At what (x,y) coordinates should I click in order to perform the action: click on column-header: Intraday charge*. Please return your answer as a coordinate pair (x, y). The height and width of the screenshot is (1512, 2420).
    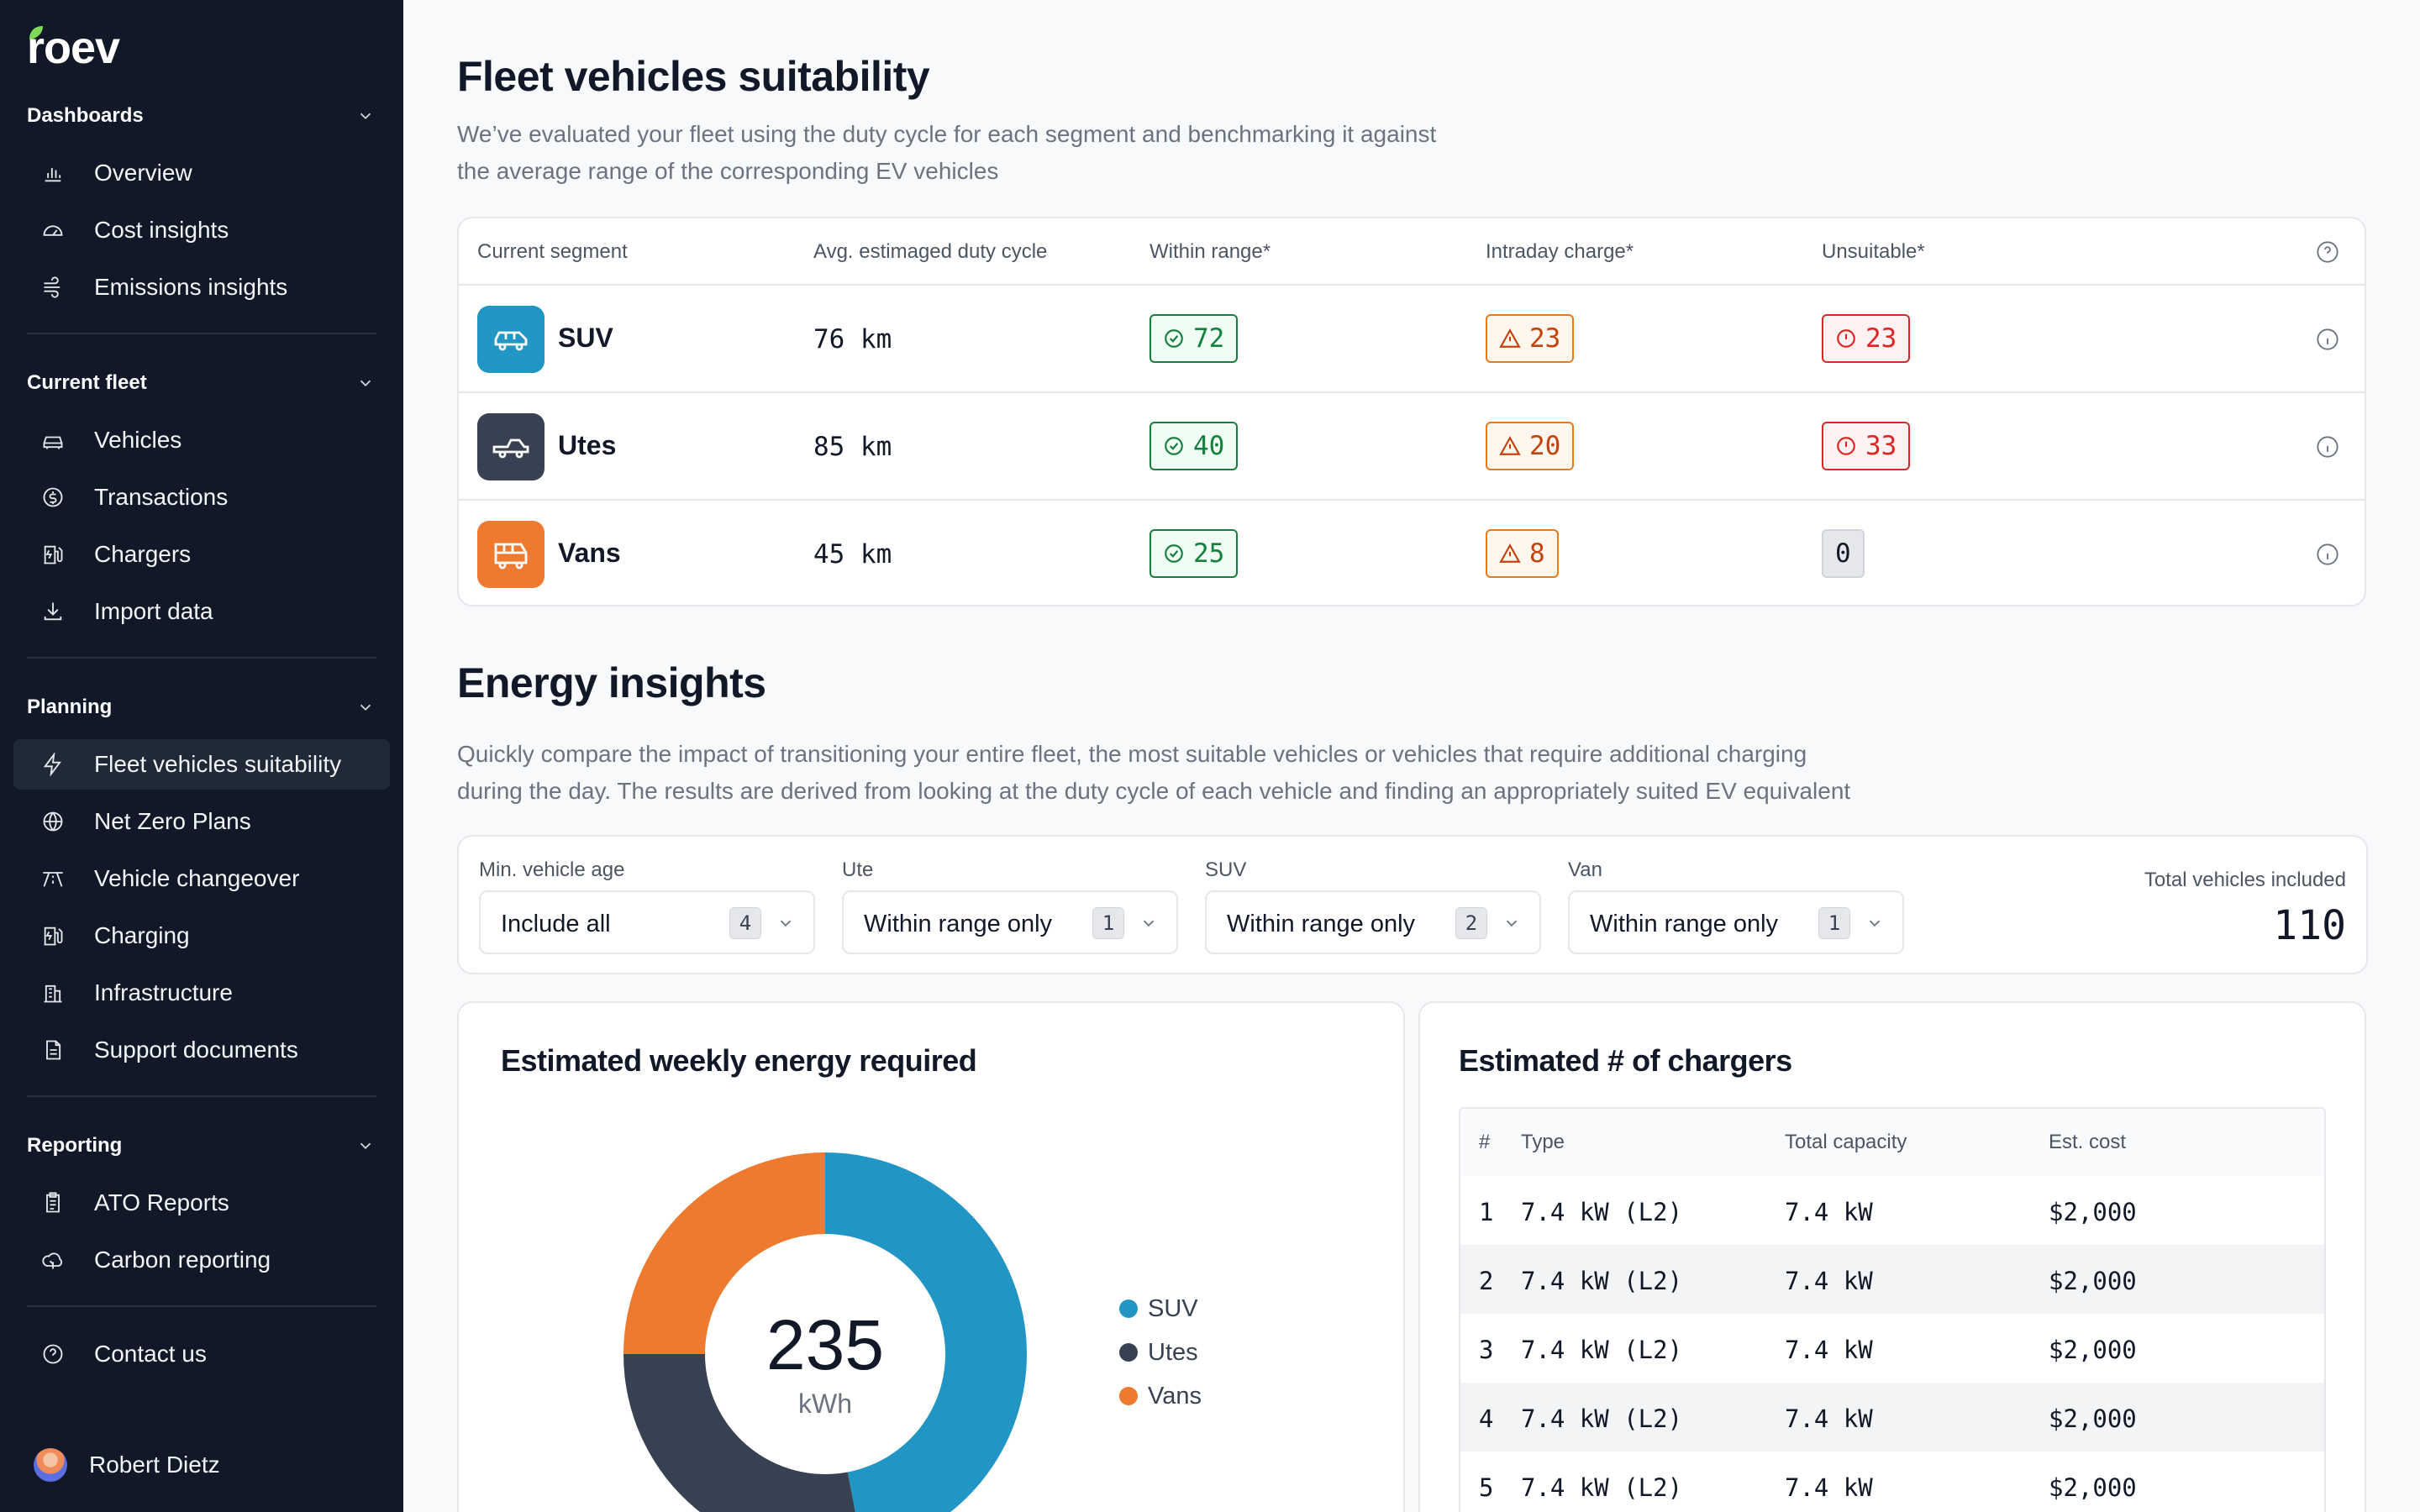
    Looking at the image, I should click on (1560, 251).